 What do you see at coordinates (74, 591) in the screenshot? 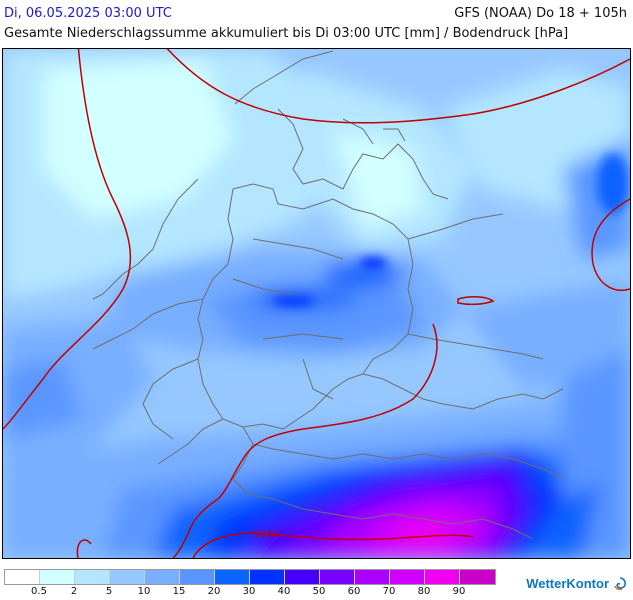
I see `legend-threshold-label: 2` at bounding box center [74, 591].